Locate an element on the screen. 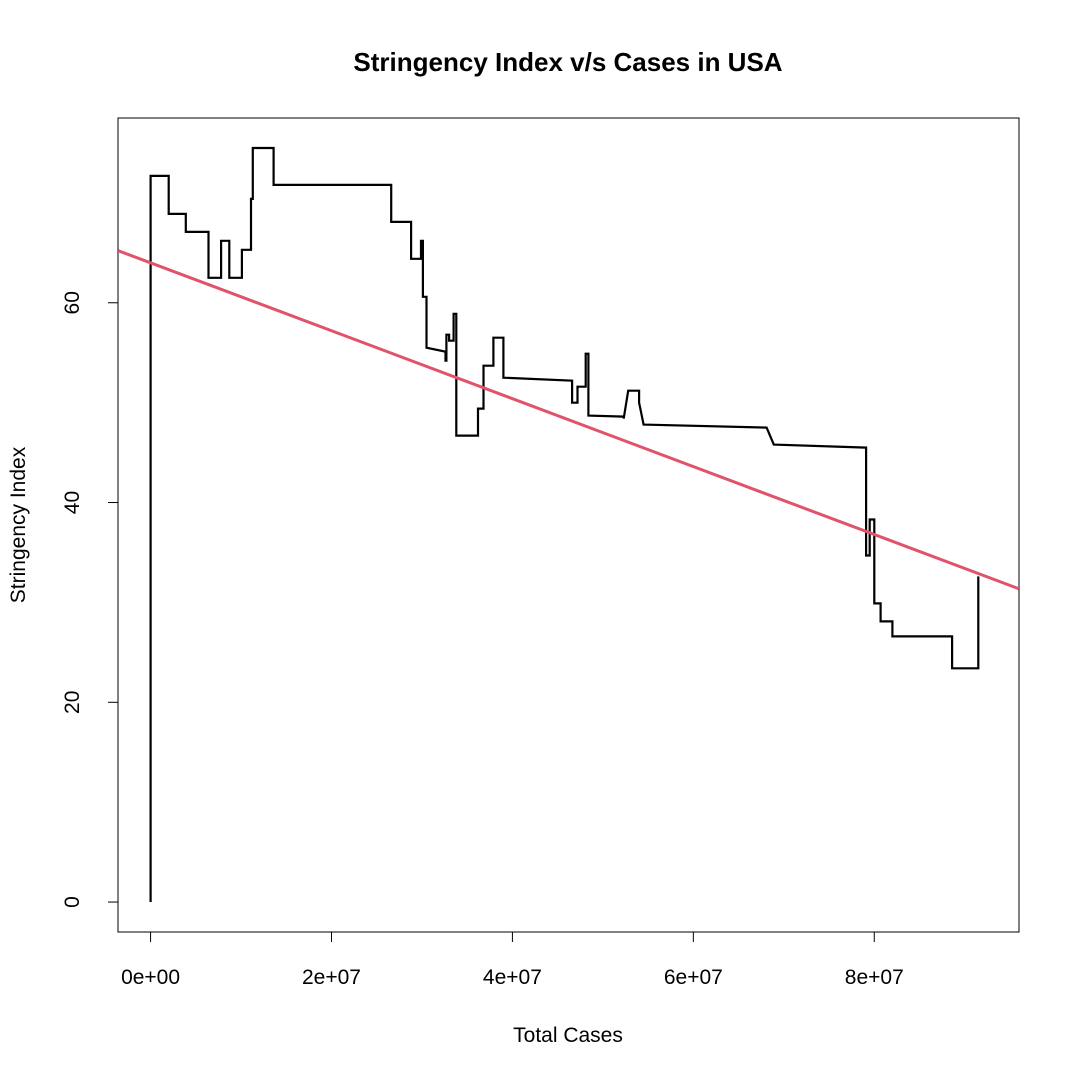 This screenshot has width=1080, height=1080. y-tick-label: 20 is located at coordinates (72, 702).